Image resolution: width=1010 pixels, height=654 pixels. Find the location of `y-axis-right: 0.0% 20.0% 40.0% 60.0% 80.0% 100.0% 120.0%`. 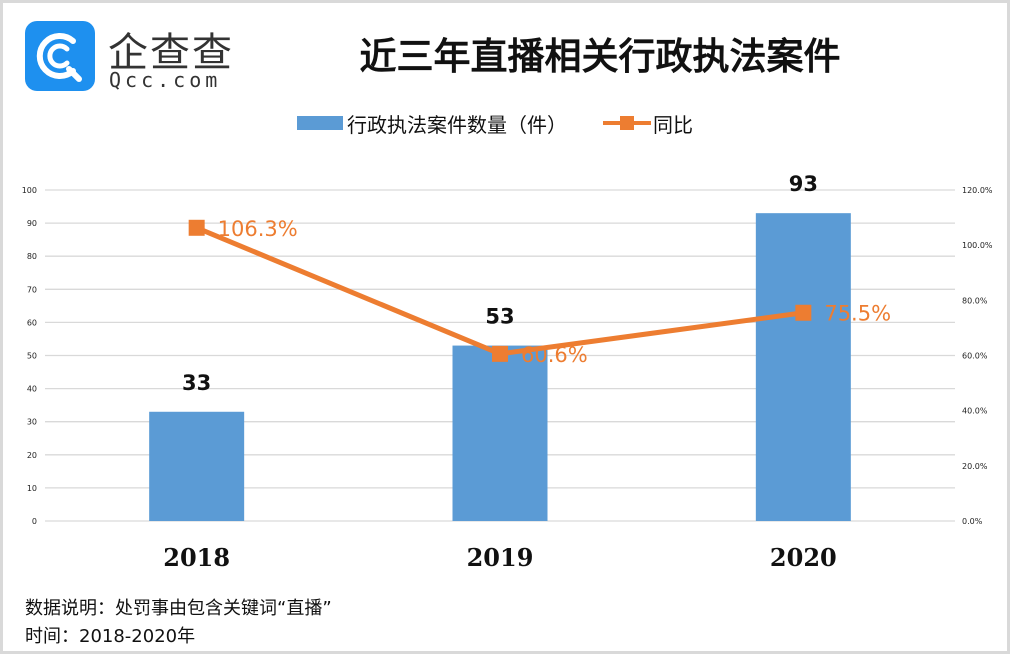

y-axis-right: 0.0% 20.0% 40.0% 60.0% 80.0% 100.0% 120.0% is located at coordinates (977, 356).